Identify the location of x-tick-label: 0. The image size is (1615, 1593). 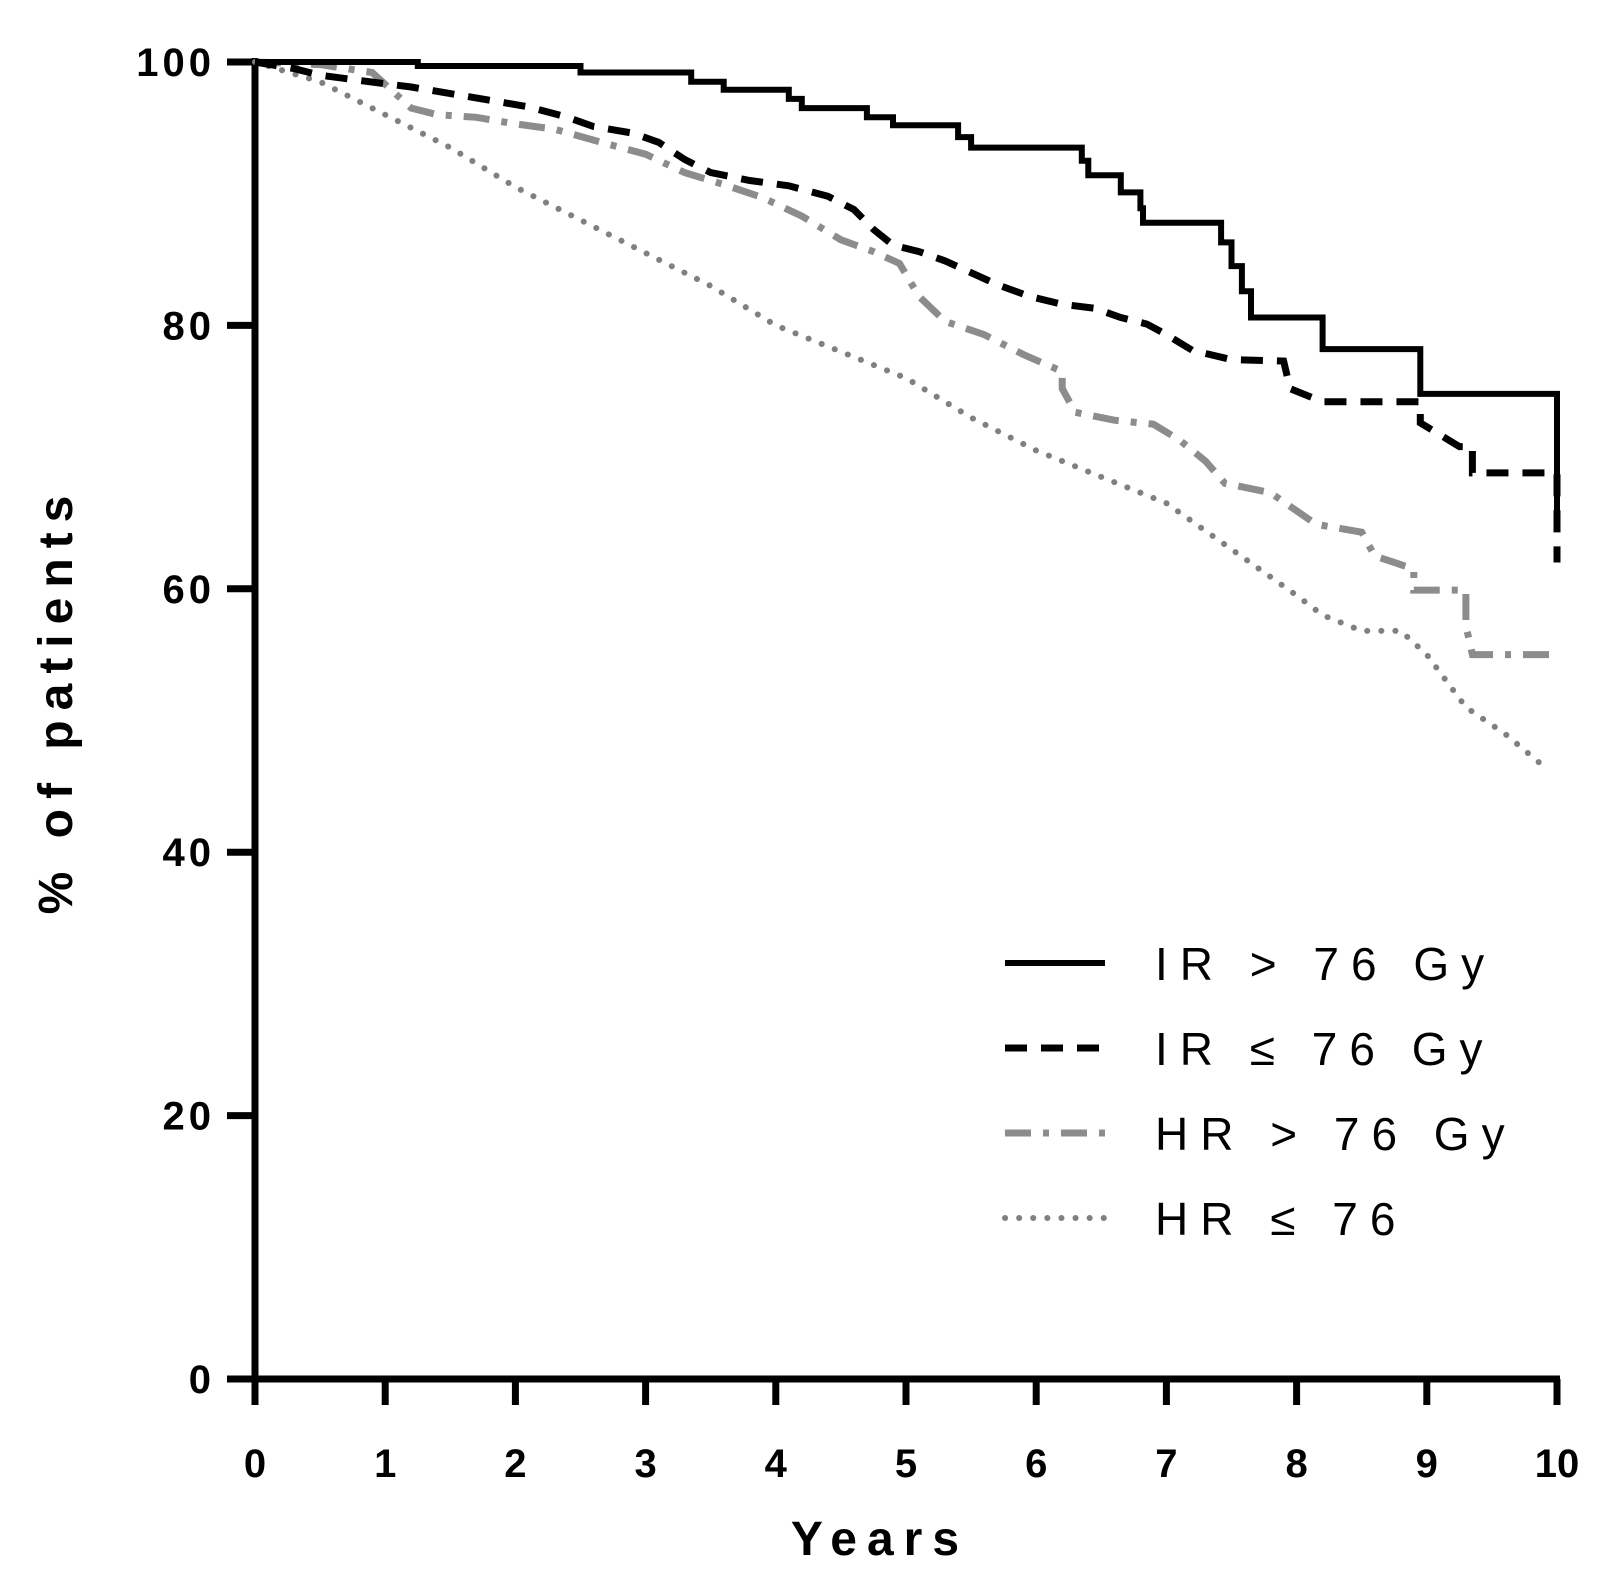
(255, 1464).